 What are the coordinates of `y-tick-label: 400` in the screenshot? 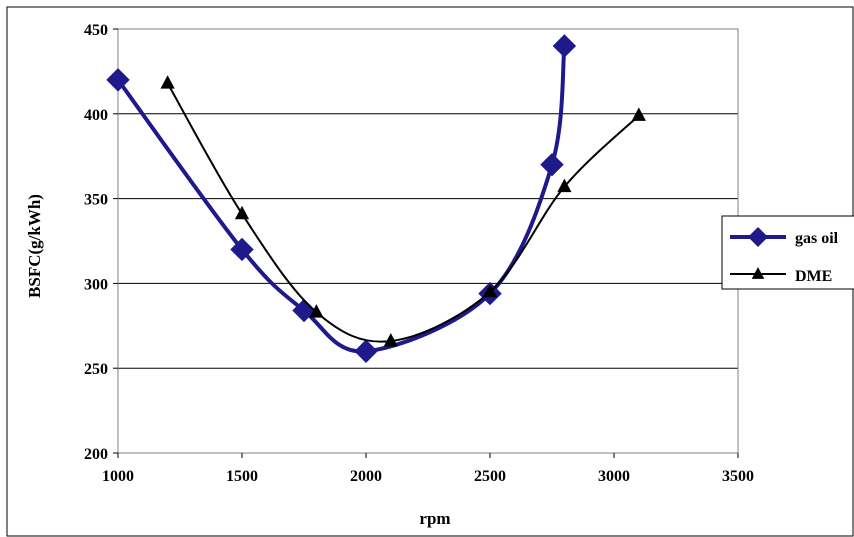 It's located at (96, 115).